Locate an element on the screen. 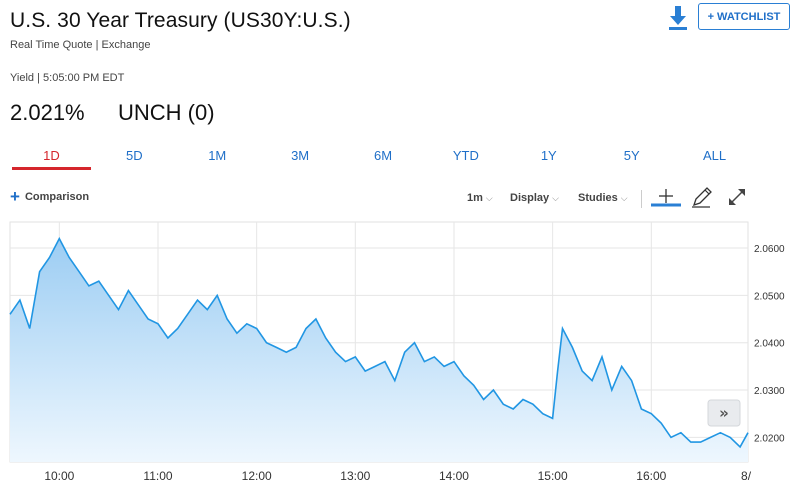  y-tick-label: 2.0400 is located at coordinates (769, 344).